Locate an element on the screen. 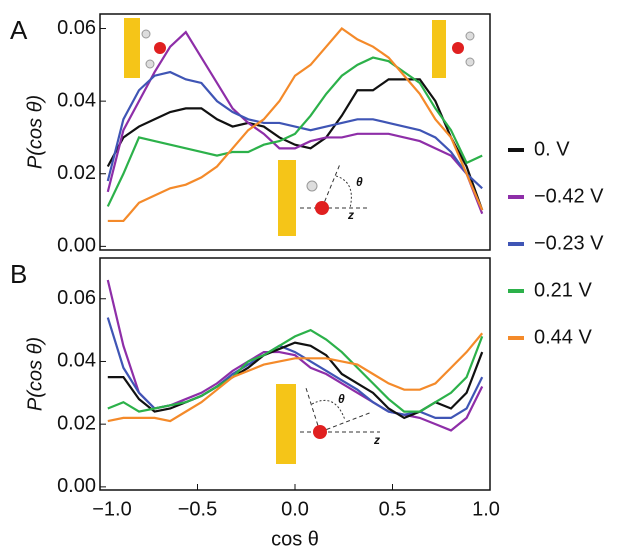 The height and width of the screenshot is (554, 636). x-tick-label: 1.0 is located at coordinates (486, 509).